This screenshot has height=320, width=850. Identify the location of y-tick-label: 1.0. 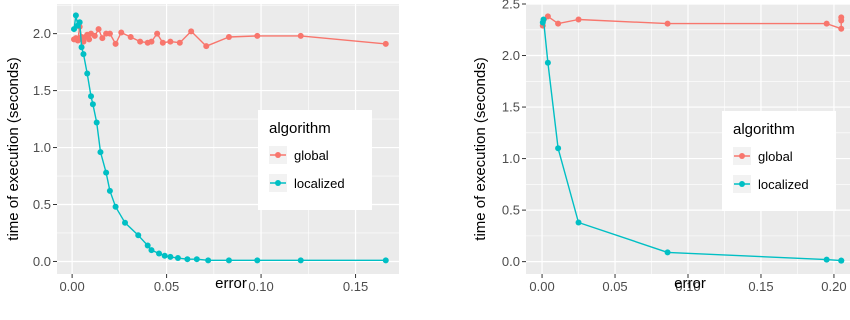
(42, 147).